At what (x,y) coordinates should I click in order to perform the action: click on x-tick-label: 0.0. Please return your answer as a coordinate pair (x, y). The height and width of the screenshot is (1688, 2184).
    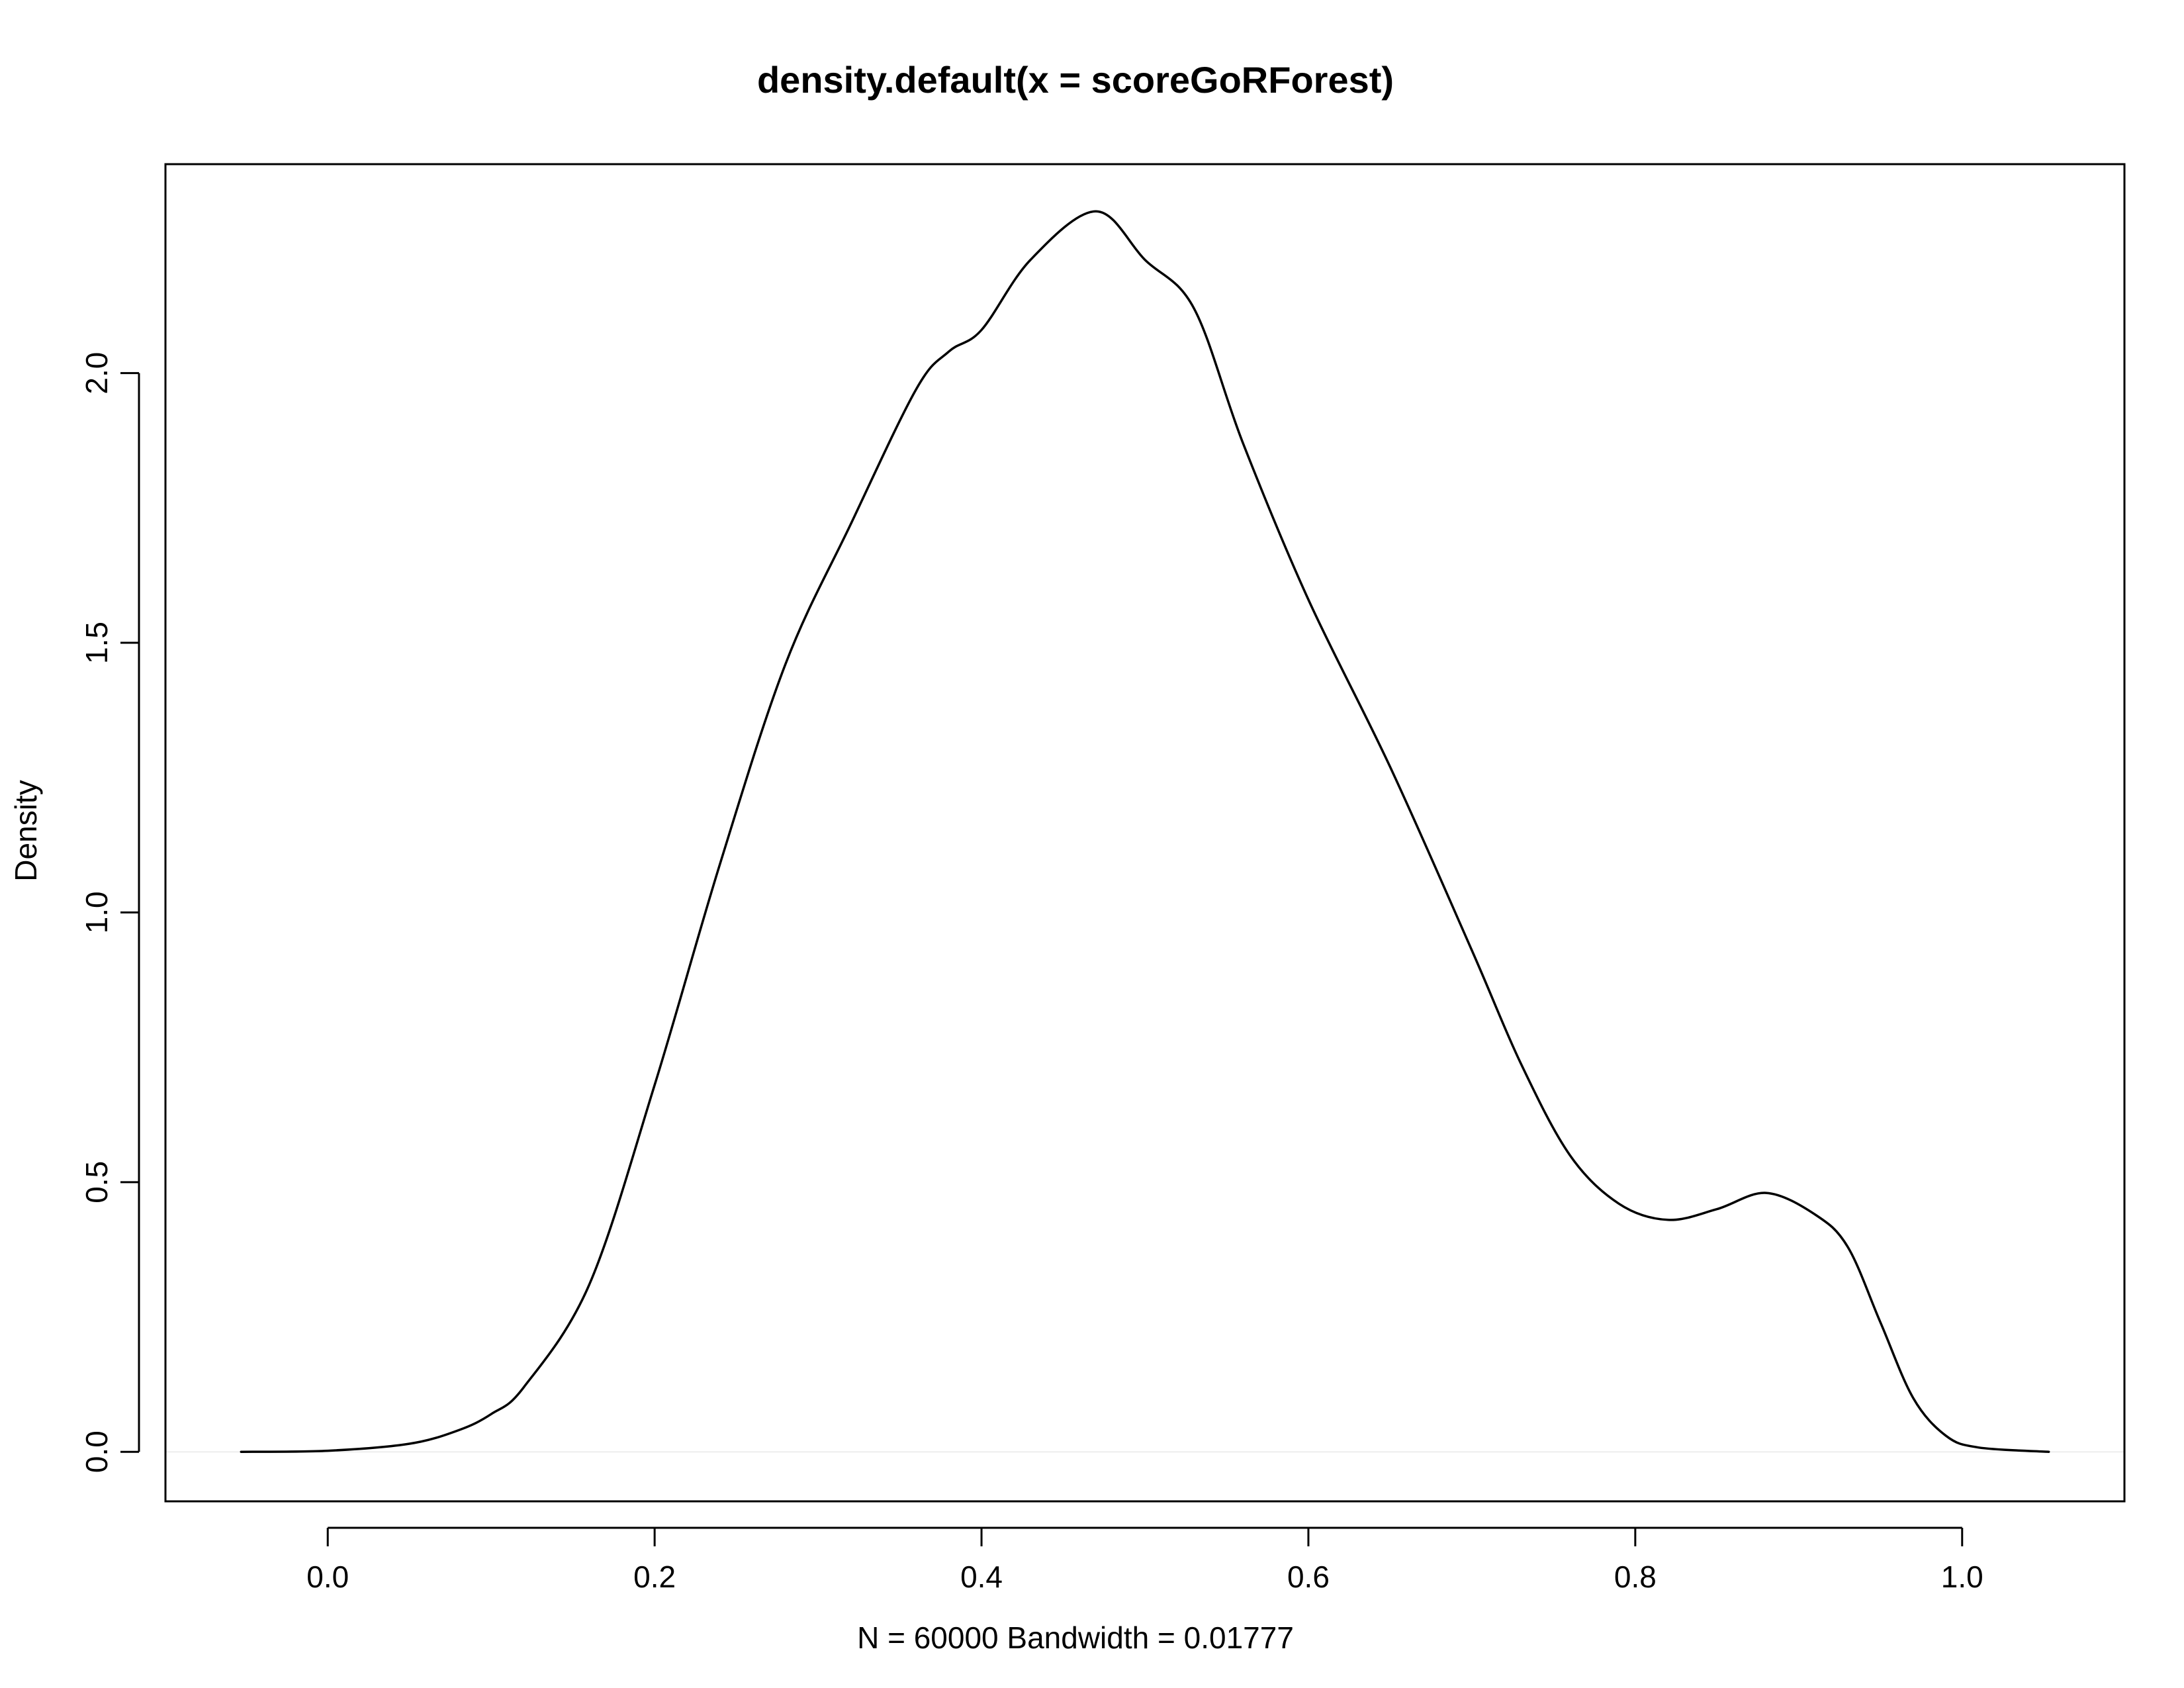
    Looking at the image, I should click on (327, 1577).